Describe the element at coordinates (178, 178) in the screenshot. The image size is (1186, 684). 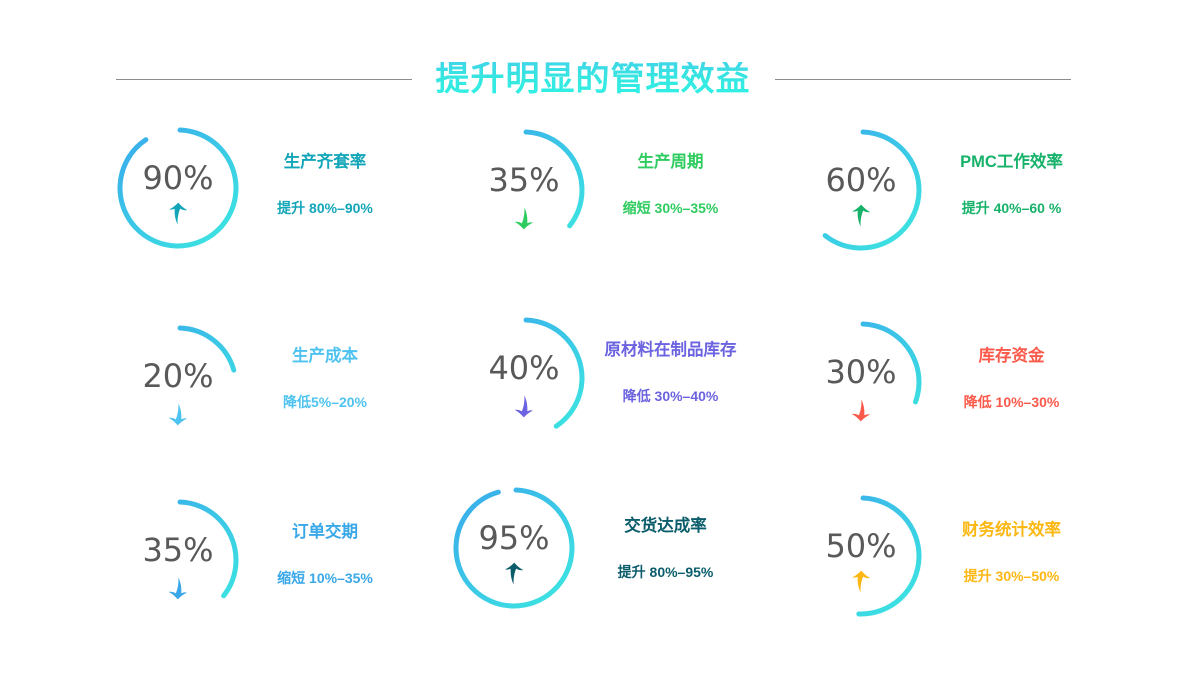
I see `percent-value: 90%` at that location.